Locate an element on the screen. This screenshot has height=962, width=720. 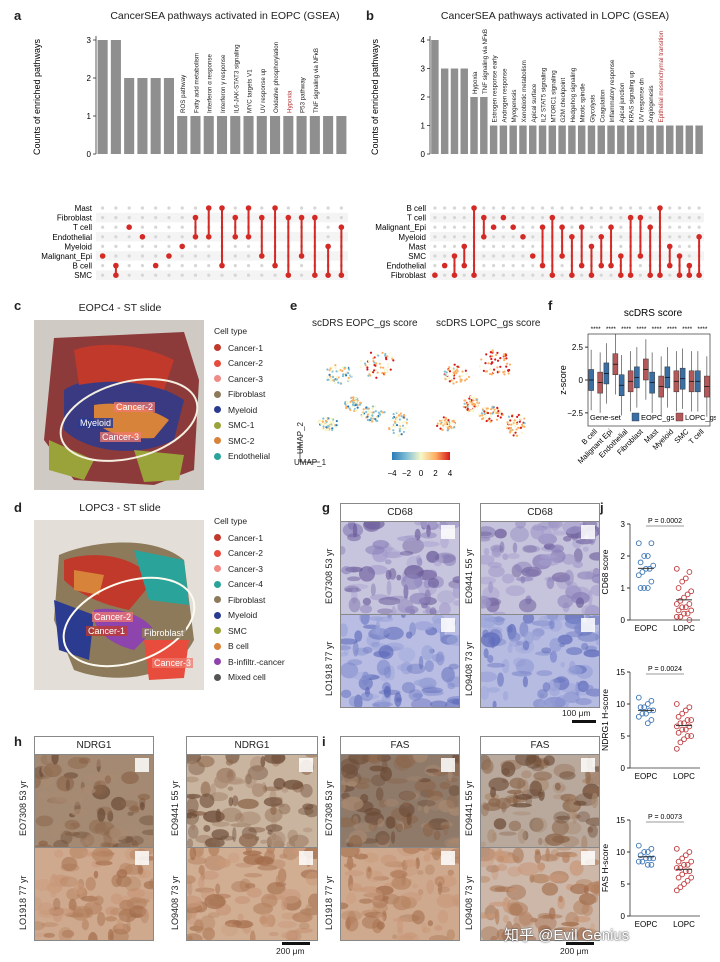
legend-title: Cell type is located at coordinates (231, 331).